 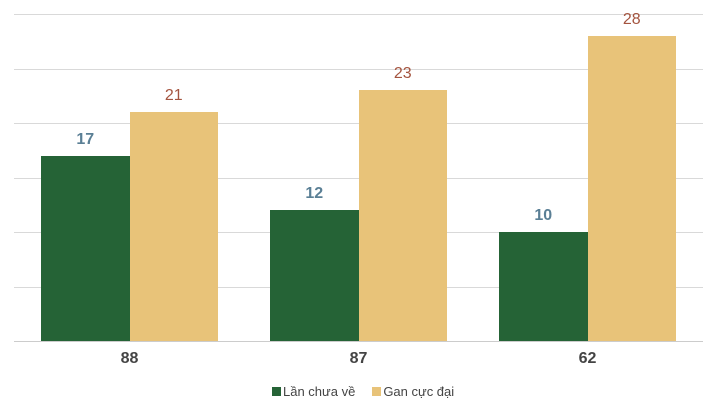 What do you see at coordinates (543, 215) in the screenshot?
I see `data-label: 10` at bounding box center [543, 215].